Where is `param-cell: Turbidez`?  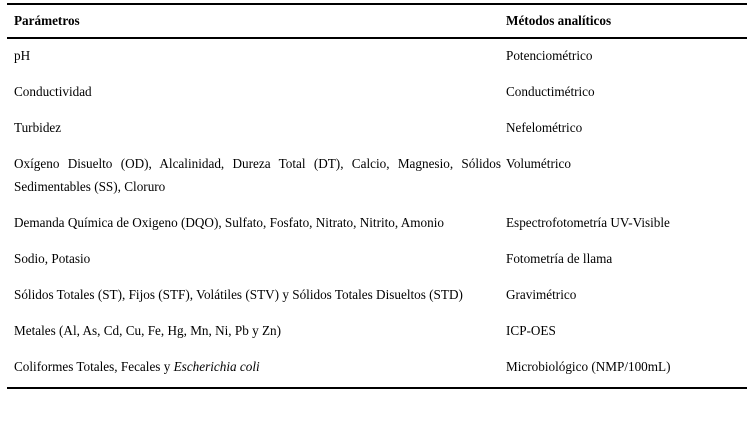 param-cell: Turbidez is located at coordinates (38, 127).